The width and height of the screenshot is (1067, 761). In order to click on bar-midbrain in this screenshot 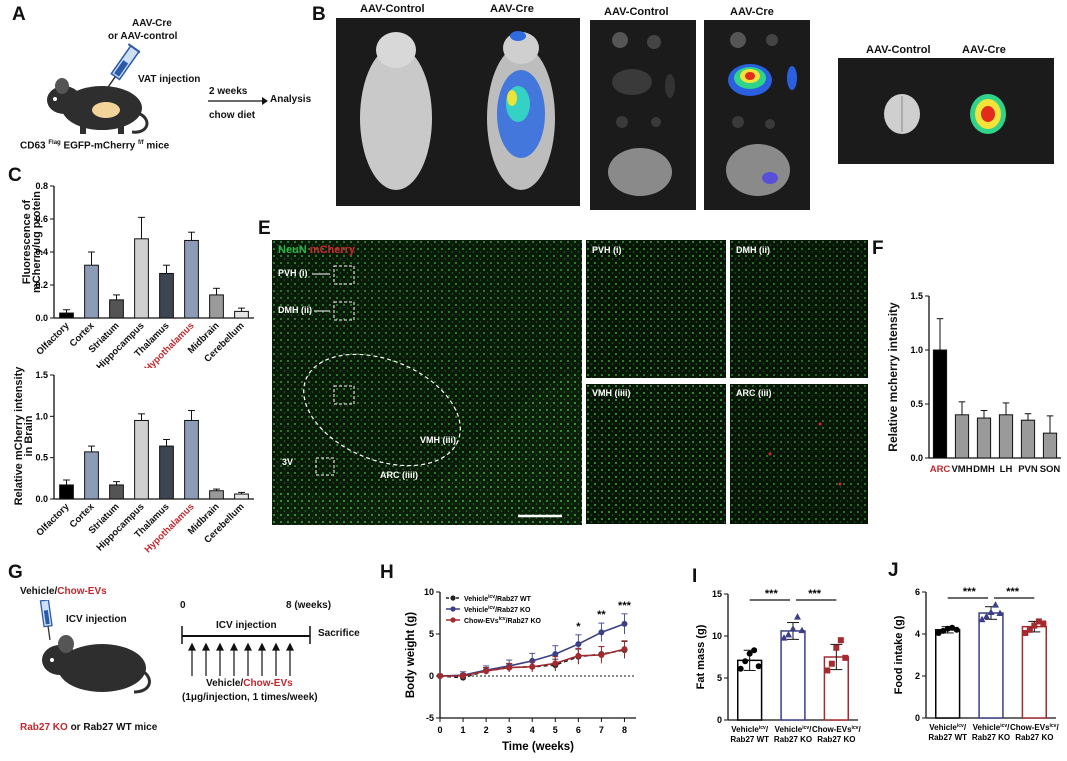, I will do `click(216, 306)`.